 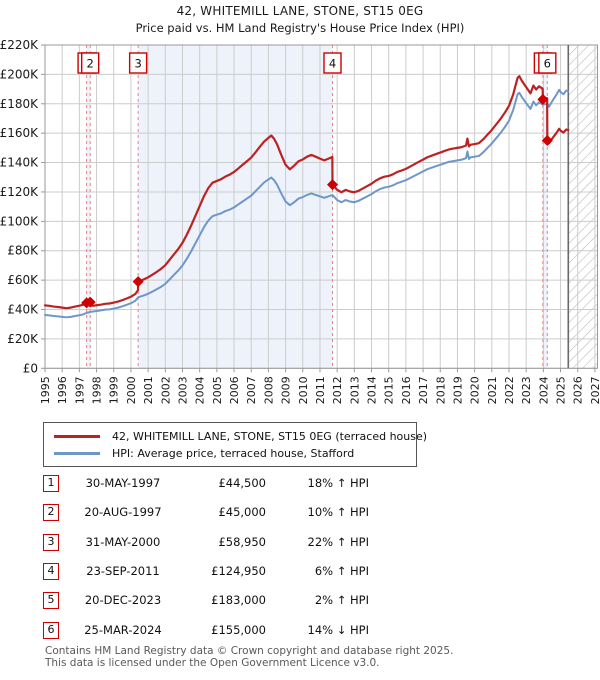 I want to click on x-axis-tick-label: 2026, so click(x=578, y=390).